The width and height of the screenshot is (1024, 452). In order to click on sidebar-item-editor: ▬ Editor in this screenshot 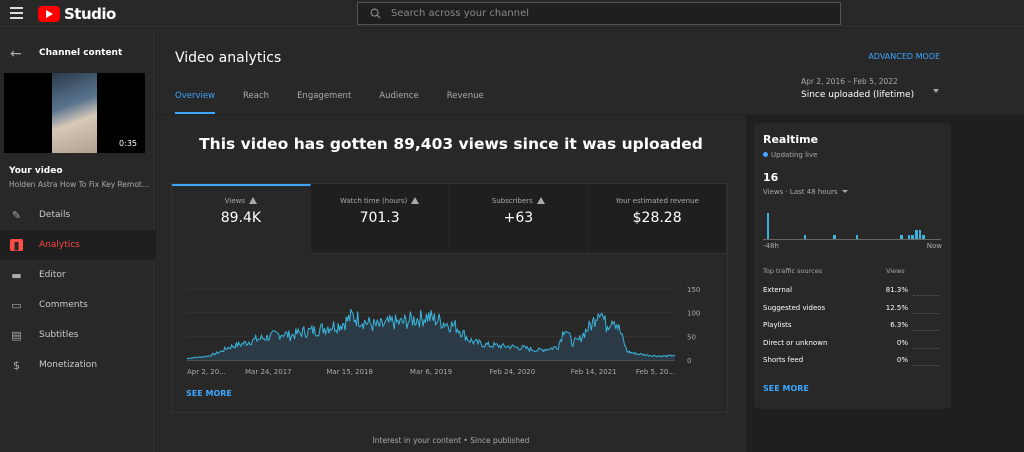, I will do `click(38, 275)`.